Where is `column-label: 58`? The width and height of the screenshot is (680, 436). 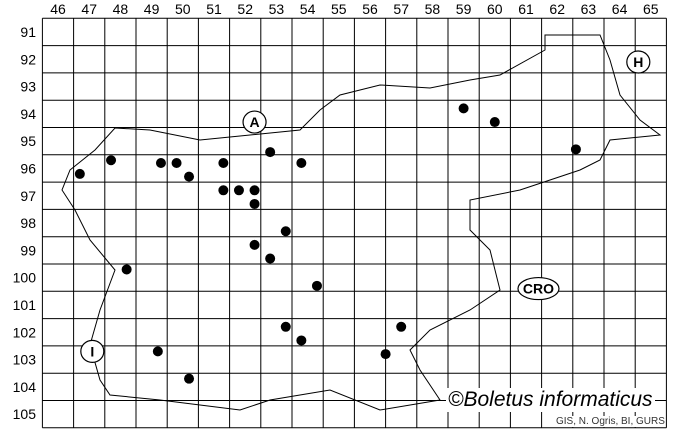 column-label: 58 is located at coordinates (433, 9).